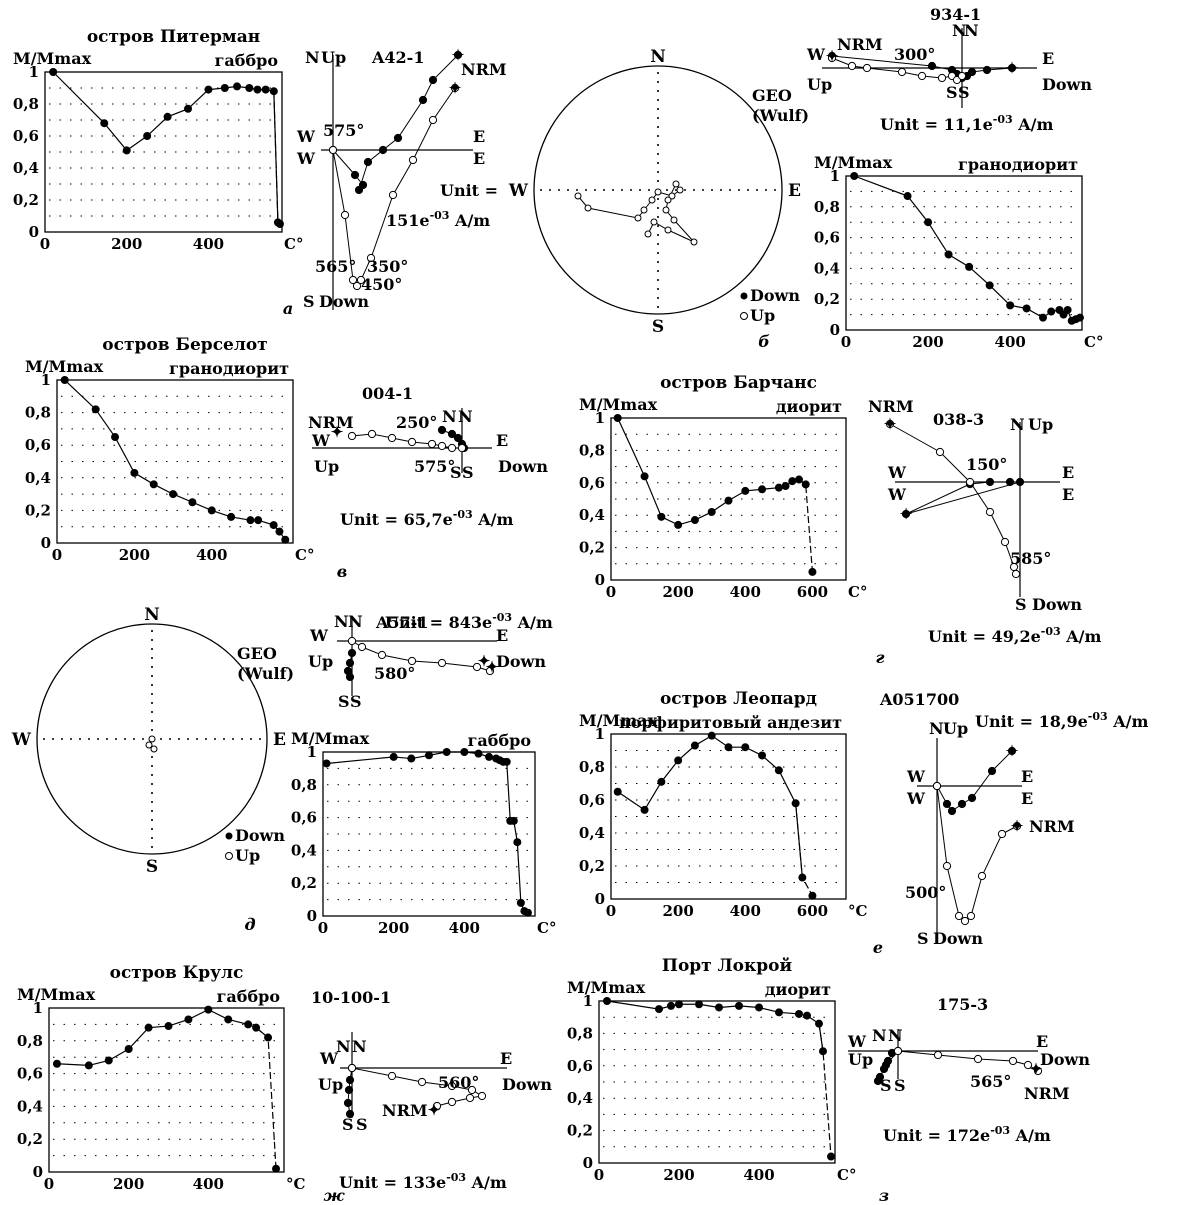  What do you see at coordinates (465, 416) in the screenshot?
I see `v-zij-label: N` at bounding box center [465, 416].